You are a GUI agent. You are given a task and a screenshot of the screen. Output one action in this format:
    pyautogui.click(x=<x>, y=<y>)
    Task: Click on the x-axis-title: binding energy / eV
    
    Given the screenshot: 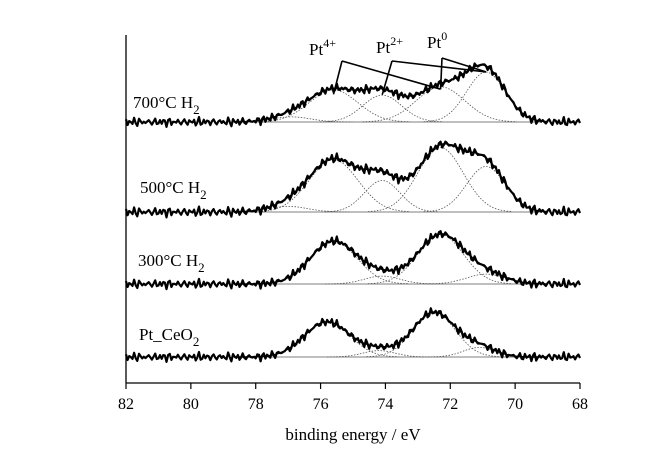 What is the action you would take?
    pyautogui.click(x=353, y=434)
    